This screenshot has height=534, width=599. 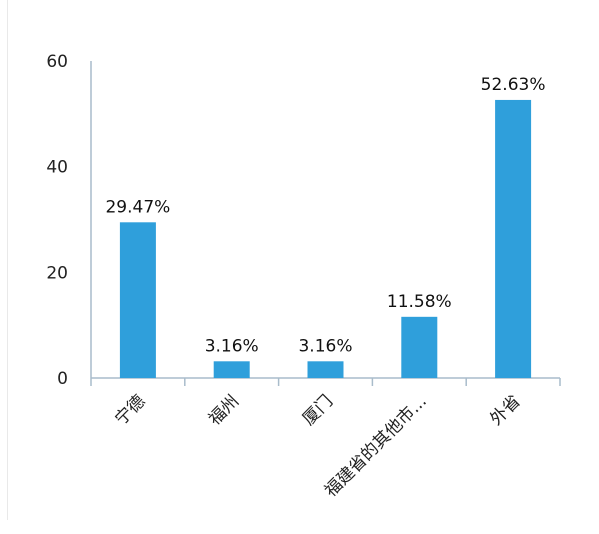 What do you see at coordinates (505, 410) in the screenshot?
I see `x-tick-label: 外省` at bounding box center [505, 410].